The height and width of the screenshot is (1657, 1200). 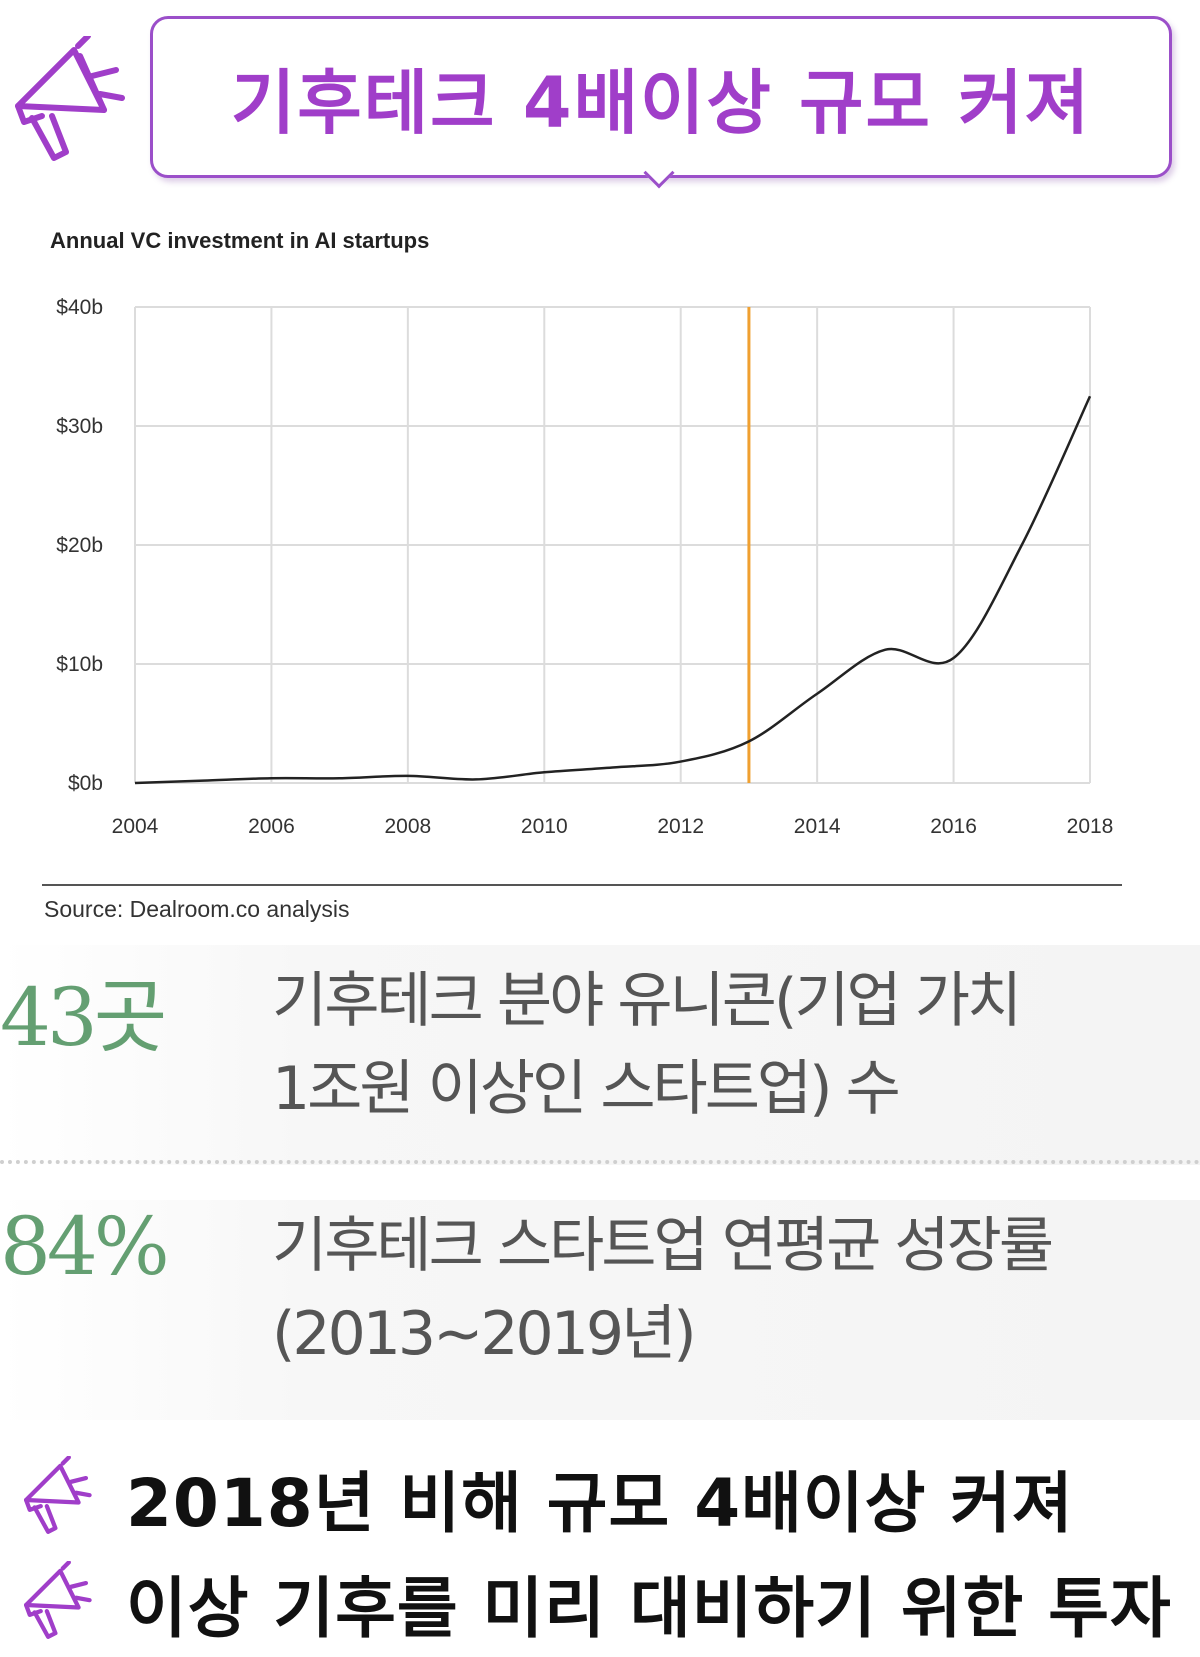 I want to click on title-callout: 기후테크 4배이상 규모 커져, so click(x=661, y=97).